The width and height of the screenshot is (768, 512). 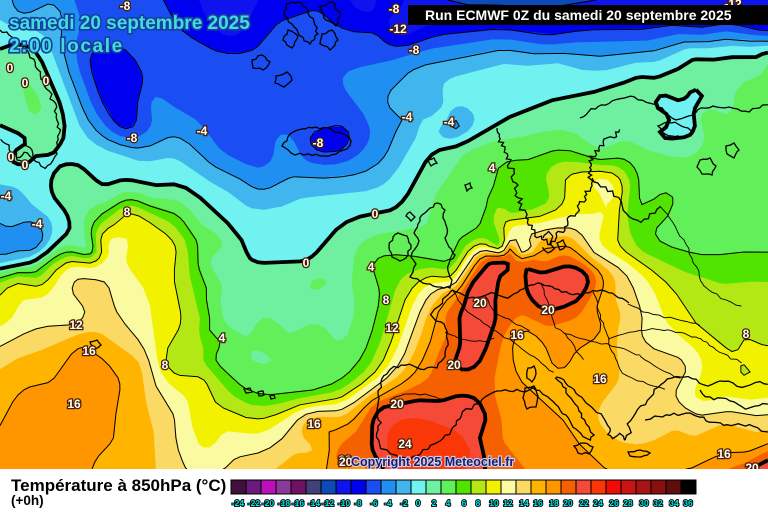 What do you see at coordinates (254, 503) in the screenshot?
I see `svg-text: -22` at bounding box center [254, 503].